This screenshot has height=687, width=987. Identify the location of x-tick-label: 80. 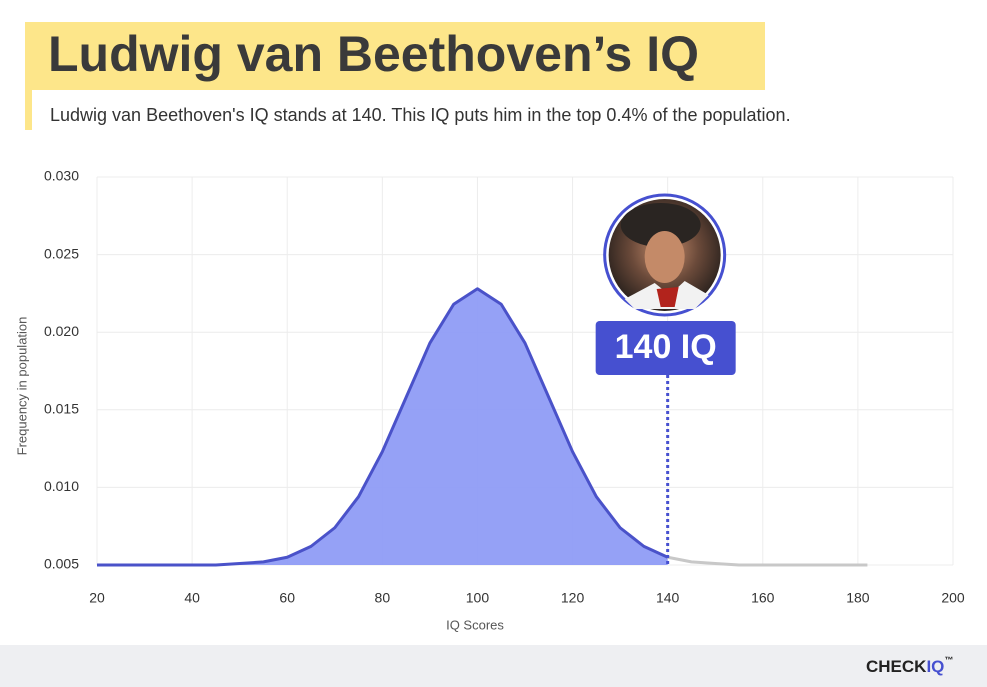
(383, 598).